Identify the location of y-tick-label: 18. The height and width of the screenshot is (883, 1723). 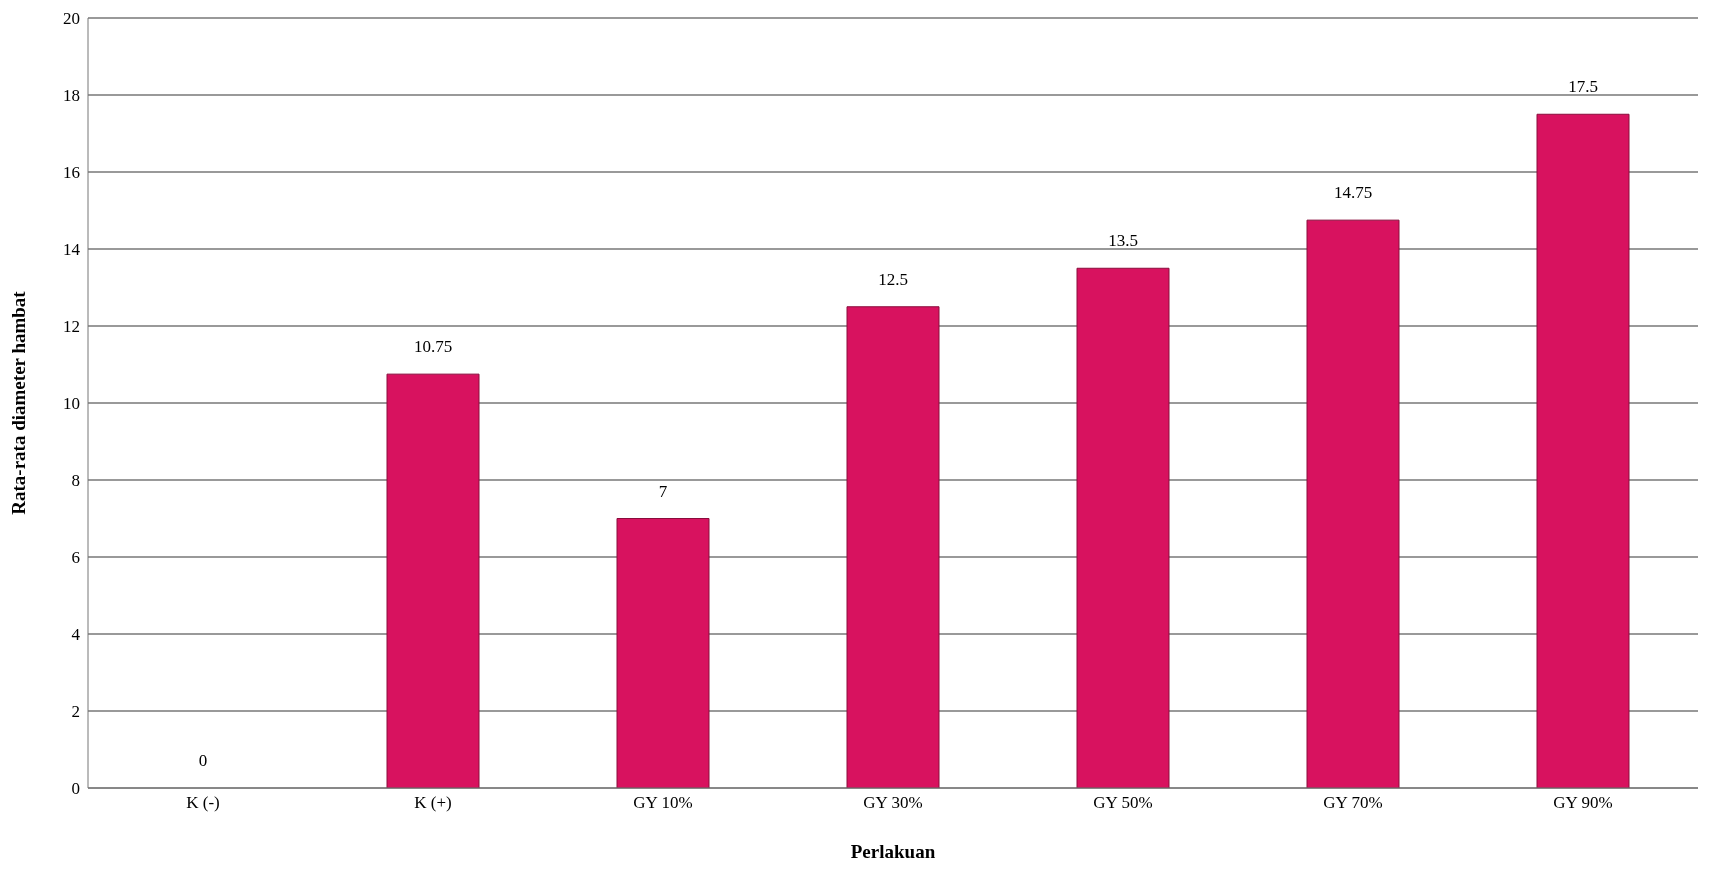
(71, 96).